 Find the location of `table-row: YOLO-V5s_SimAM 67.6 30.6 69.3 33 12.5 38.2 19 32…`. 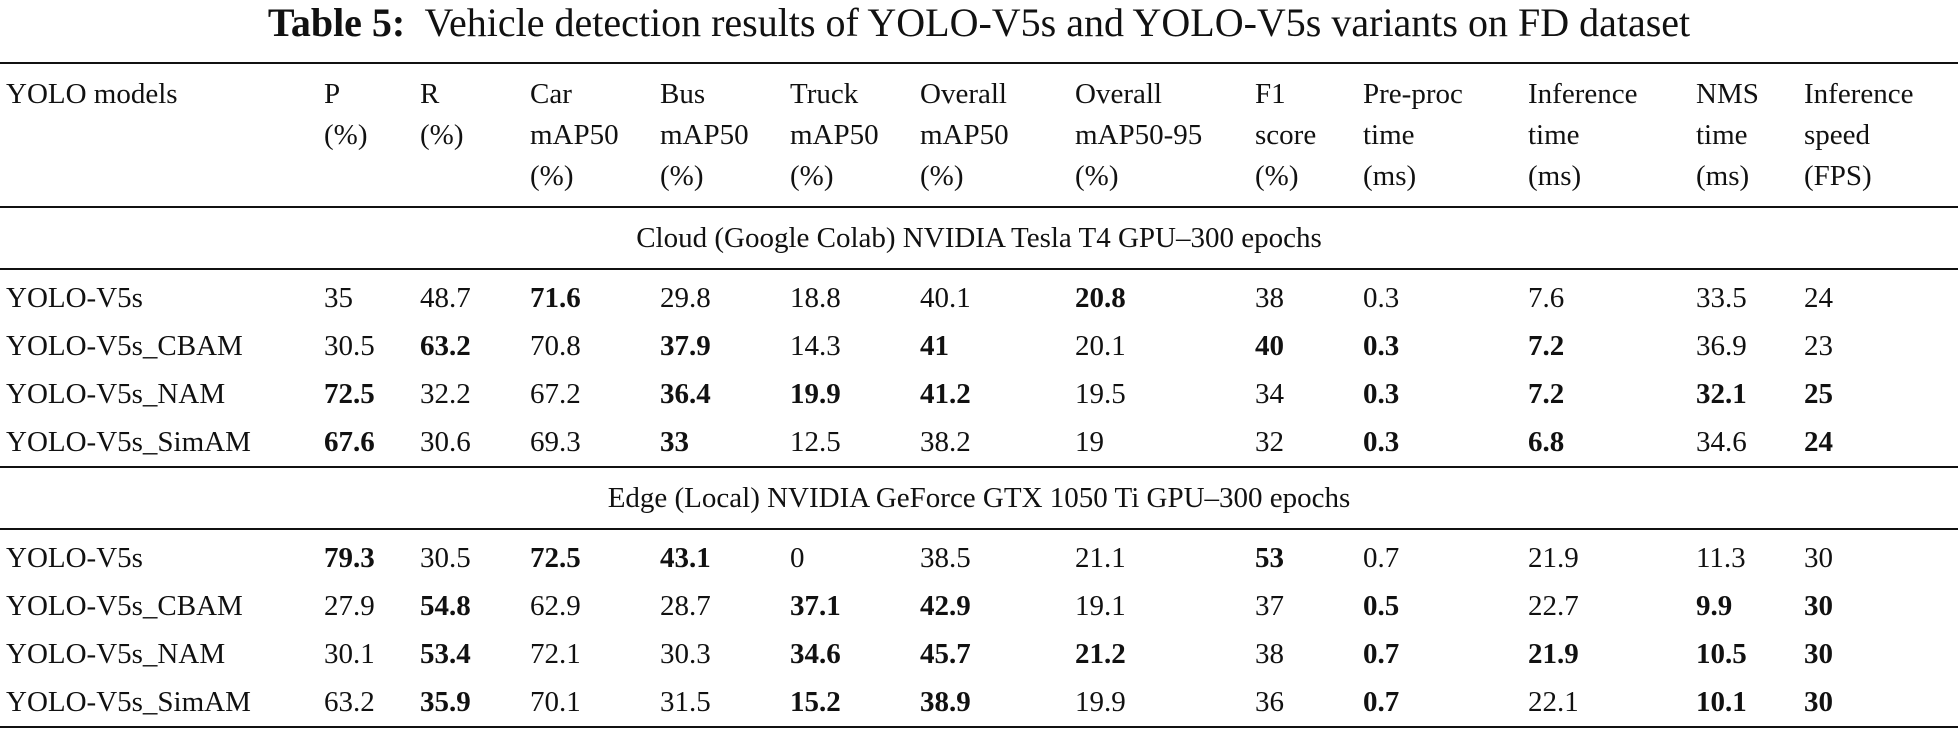

table-row: YOLO-V5s_SimAM 67.6 30.6 69.3 33 12.5 38.2 19 32… is located at coordinates (979, 442).